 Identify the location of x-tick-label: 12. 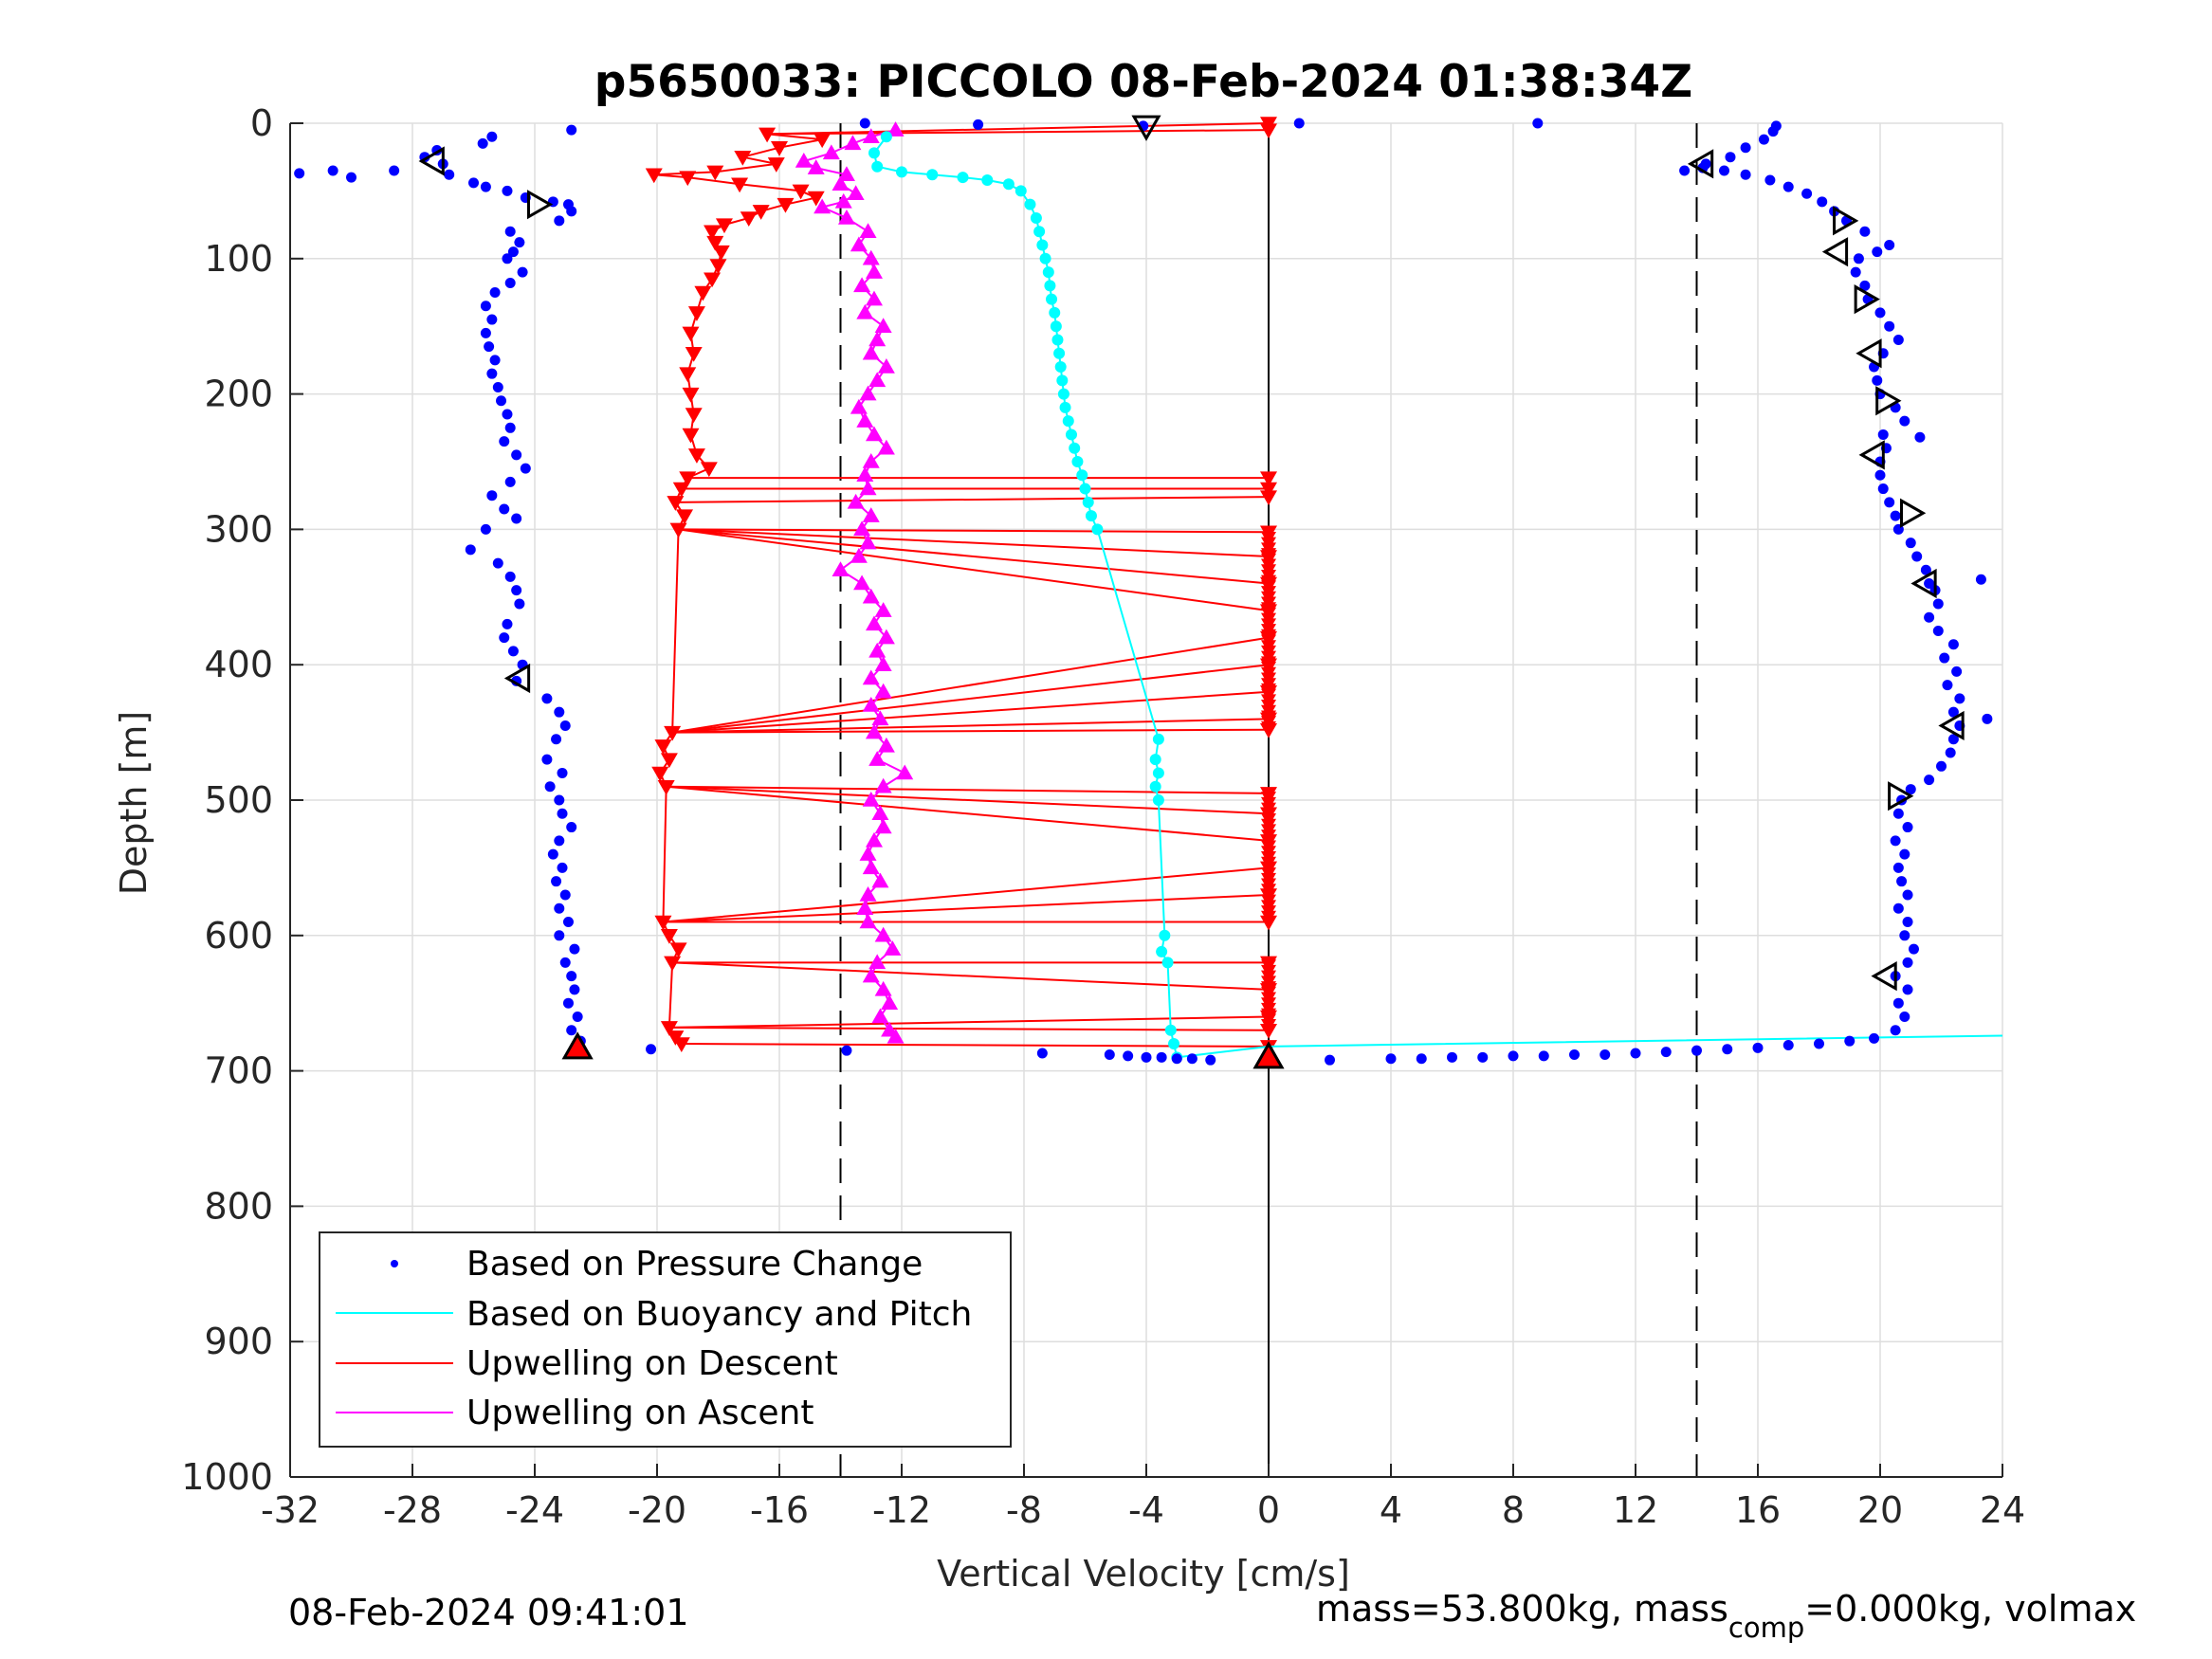
(1635, 1510).